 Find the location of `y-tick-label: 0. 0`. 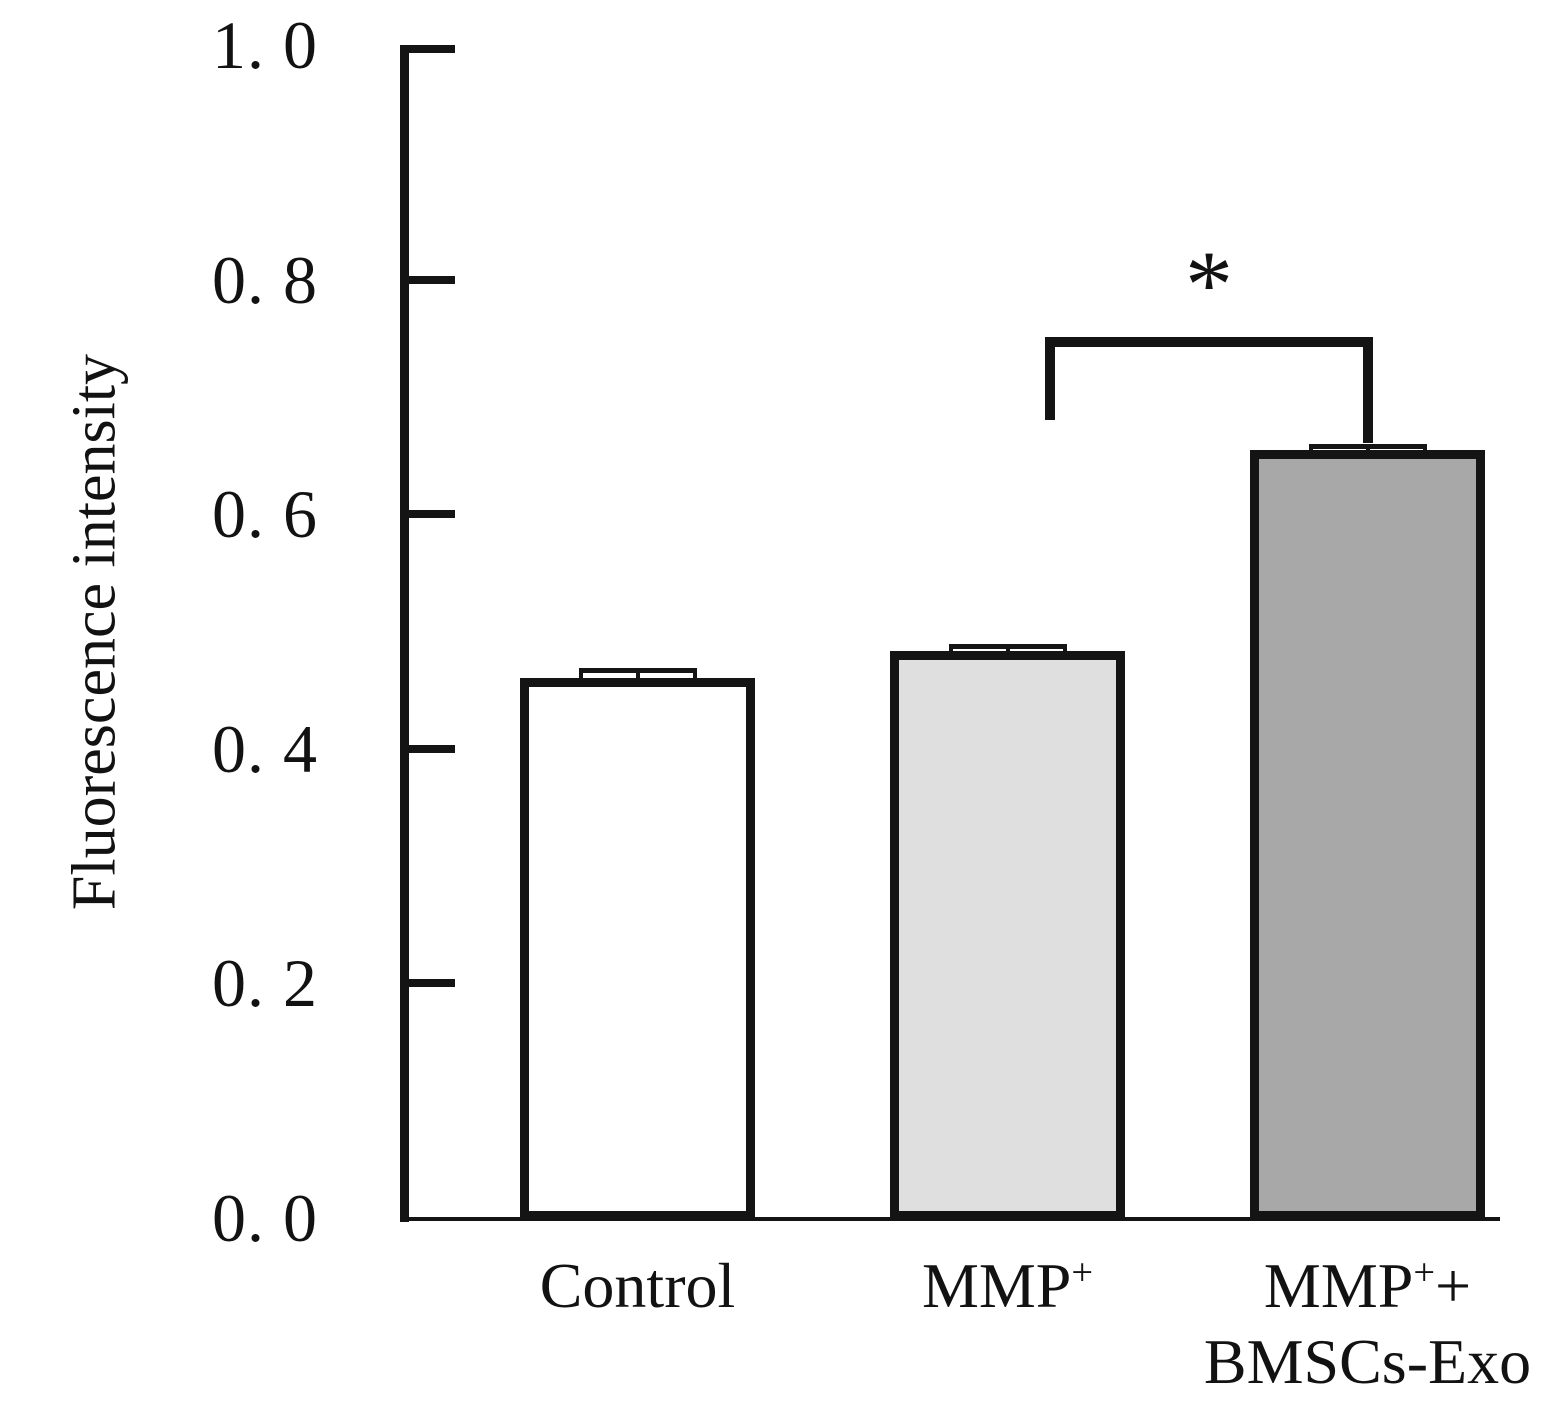

y-tick-label: 0. 0 is located at coordinates (265, 1218).